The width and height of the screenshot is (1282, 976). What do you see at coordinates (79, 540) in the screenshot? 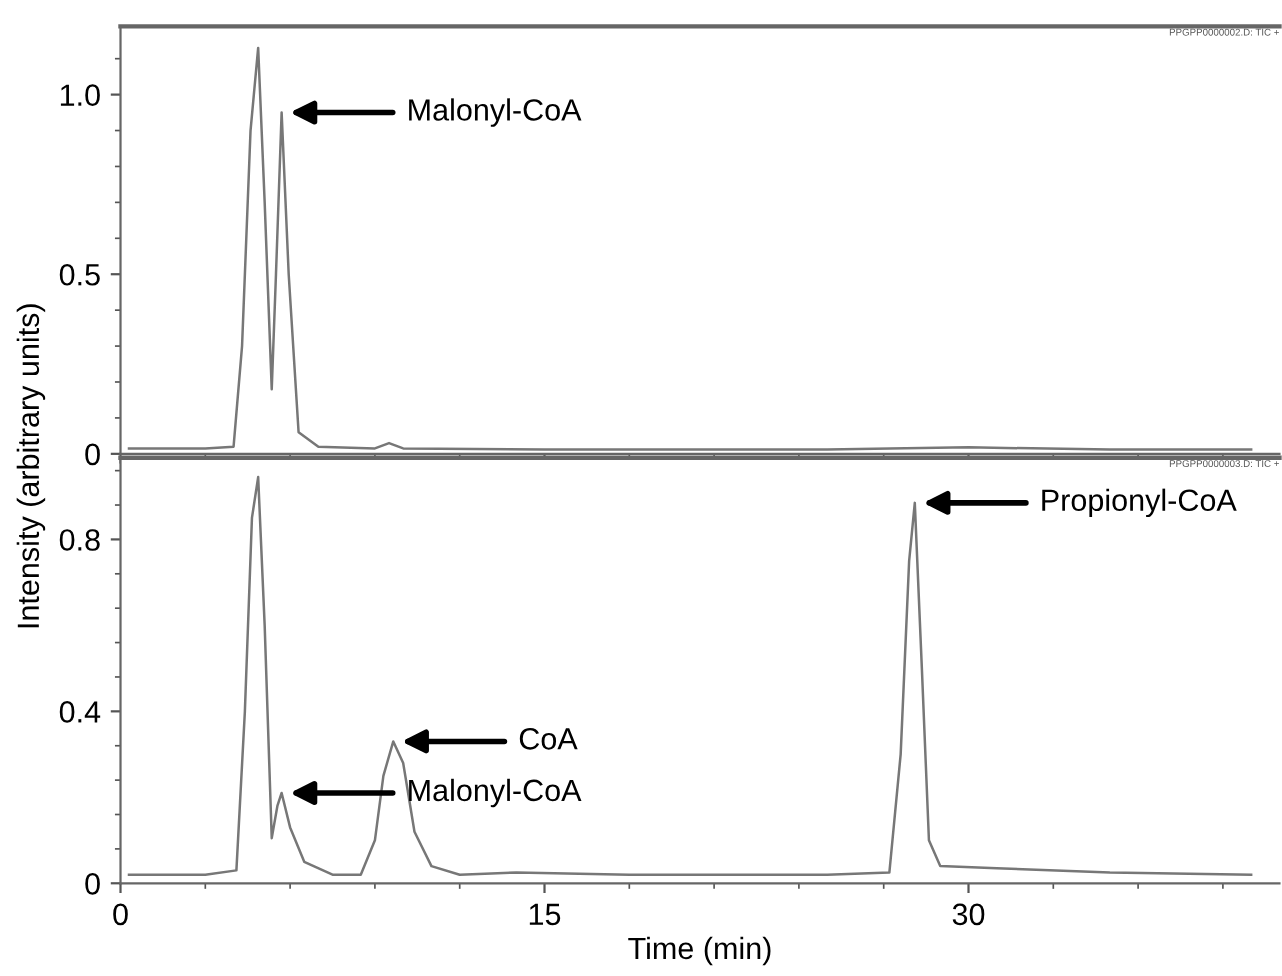
I see `y-tick-label: 0.8` at bounding box center [79, 540].